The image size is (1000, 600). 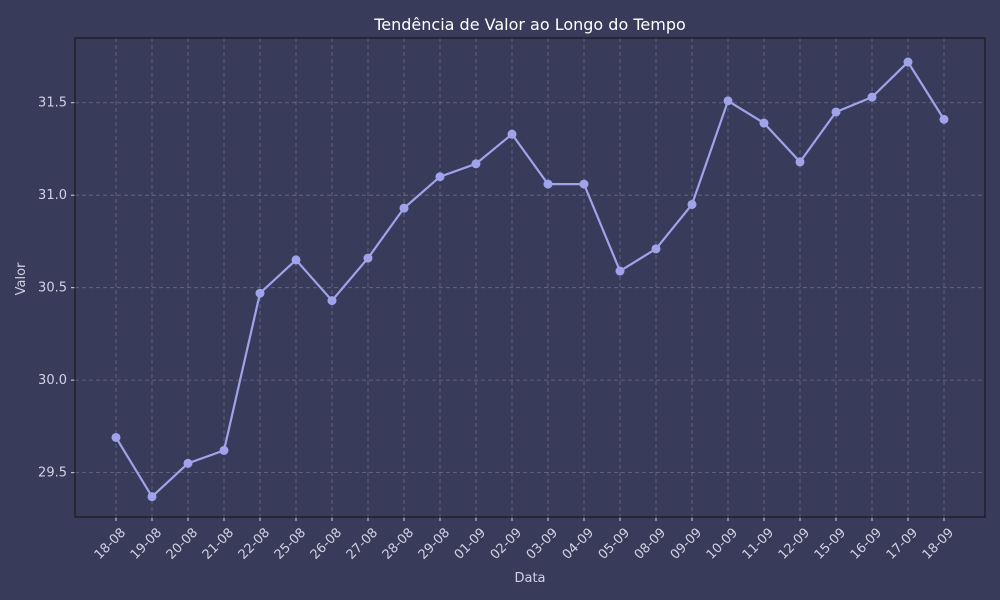 I want to click on x-tick-label: 29-08, so click(x=434, y=543).